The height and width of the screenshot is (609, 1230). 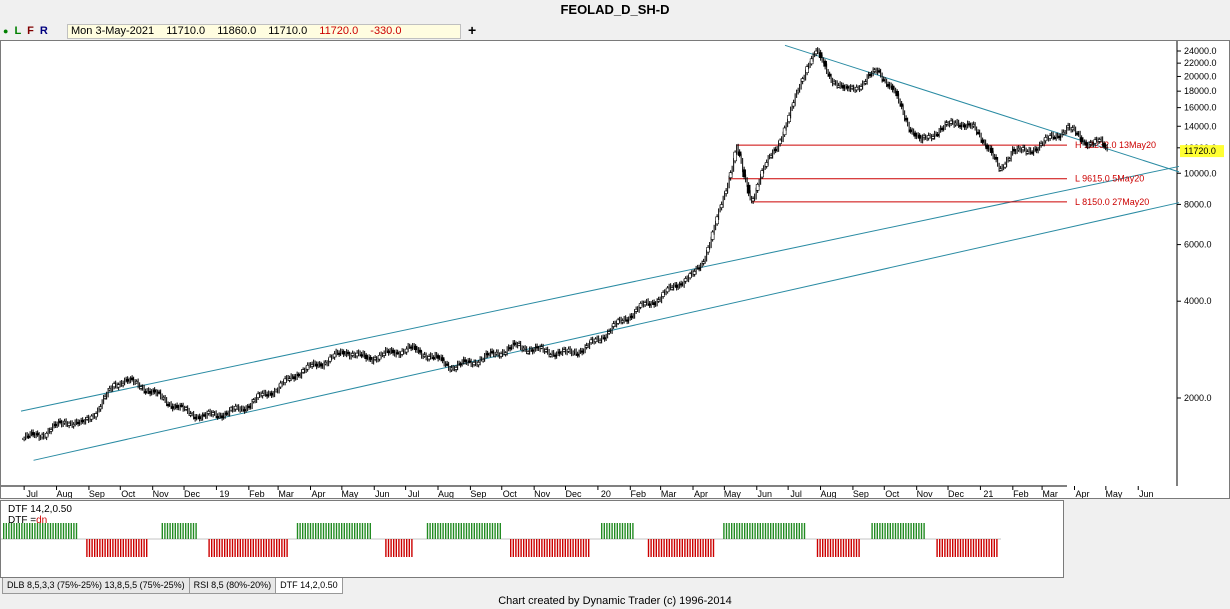 What do you see at coordinates (1198, 245) in the screenshot?
I see `y-tick-label: 6000.0` at bounding box center [1198, 245].